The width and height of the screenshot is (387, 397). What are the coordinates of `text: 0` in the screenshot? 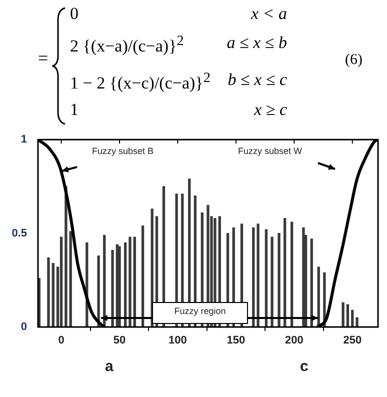 It's located at (74, 14).